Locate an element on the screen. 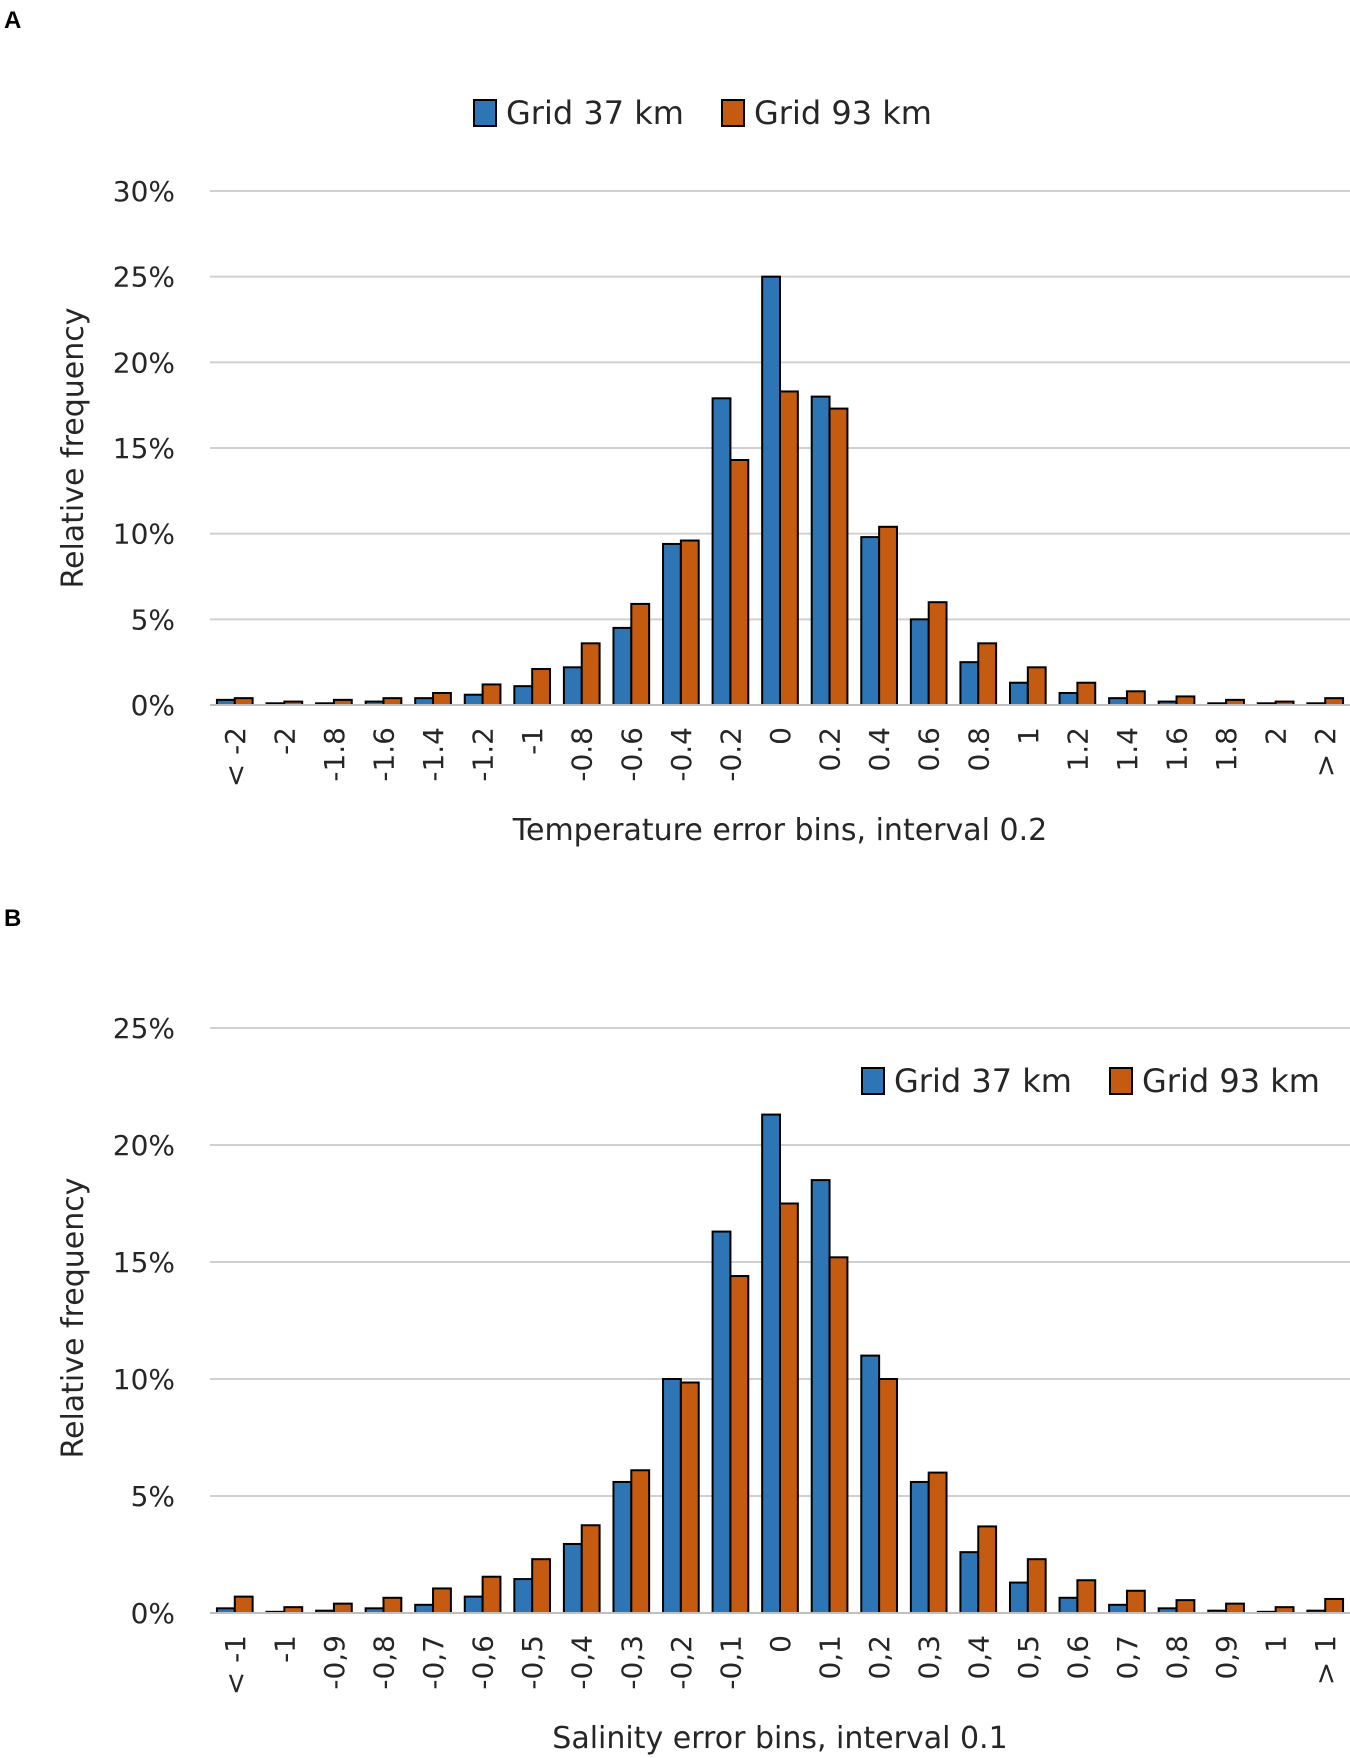 This screenshot has width=1350, height=1758. x-tick-label: -0.8 is located at coordinates (582, 754).